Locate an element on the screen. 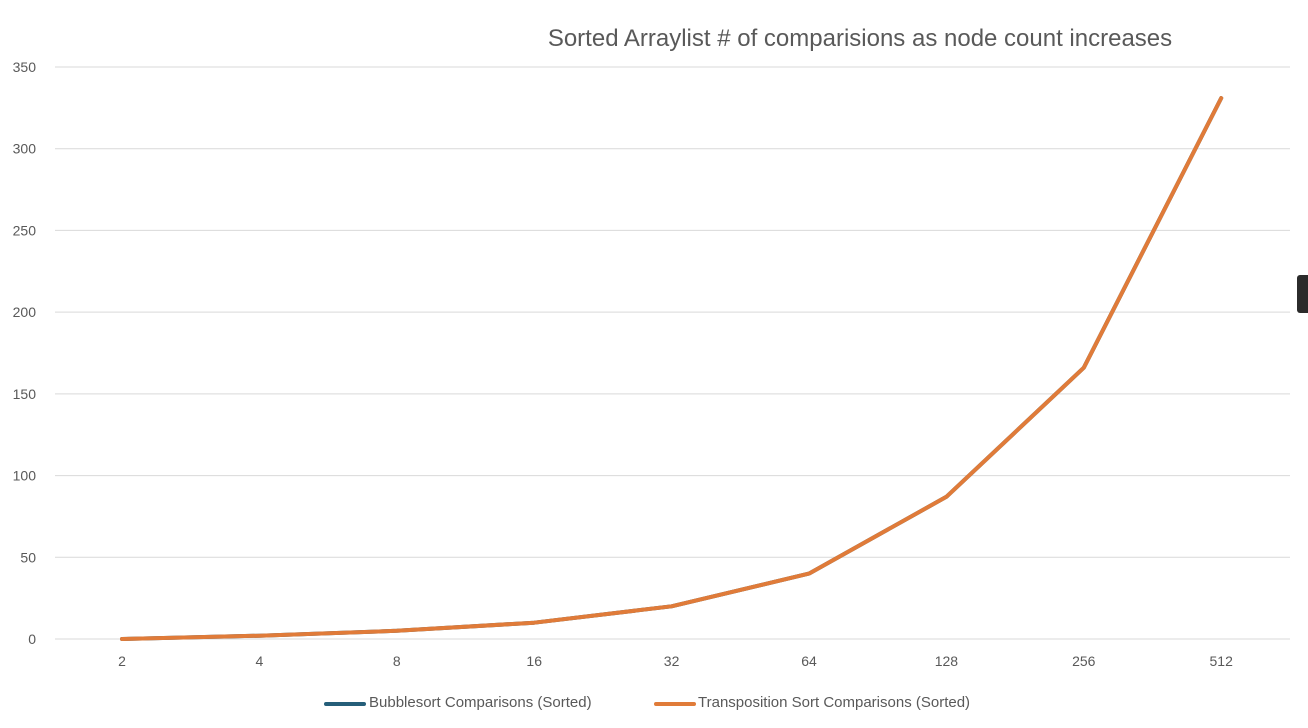  y-tick-label: 350 is located at coordinates (25, 67).